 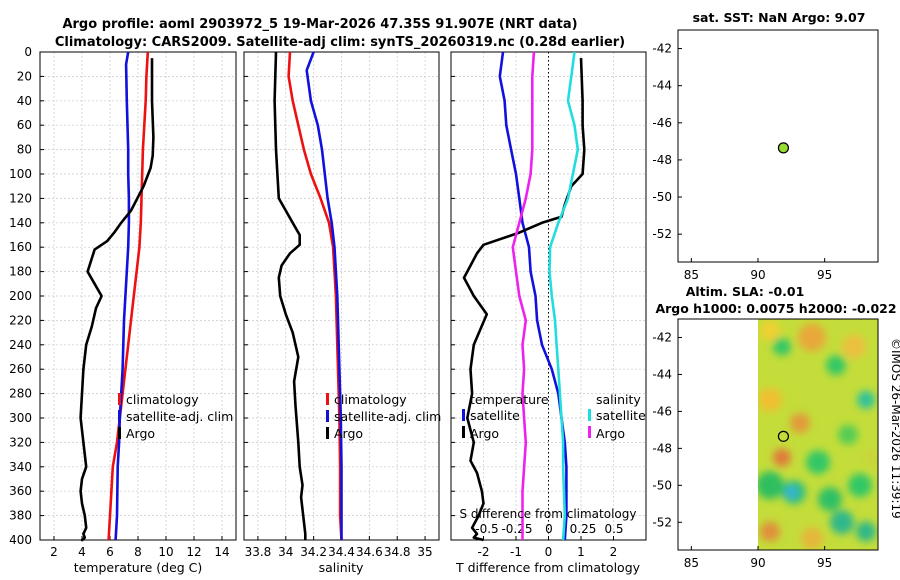 What do you see at coordinates (583, 529) in the screenshot?
I see `salinity-diff-tick-label: 0.25` at bounding box center [583, 529].